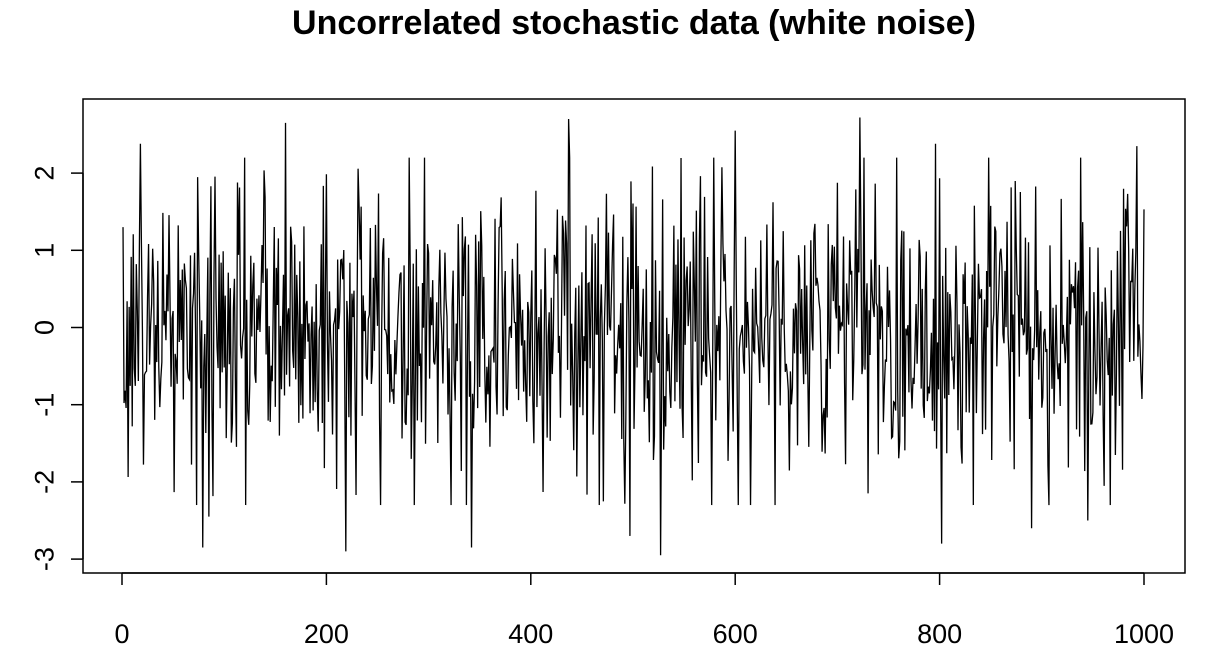  I want to click on y-axis: -3 -2 -1 0 1 2, so click(56, 368).